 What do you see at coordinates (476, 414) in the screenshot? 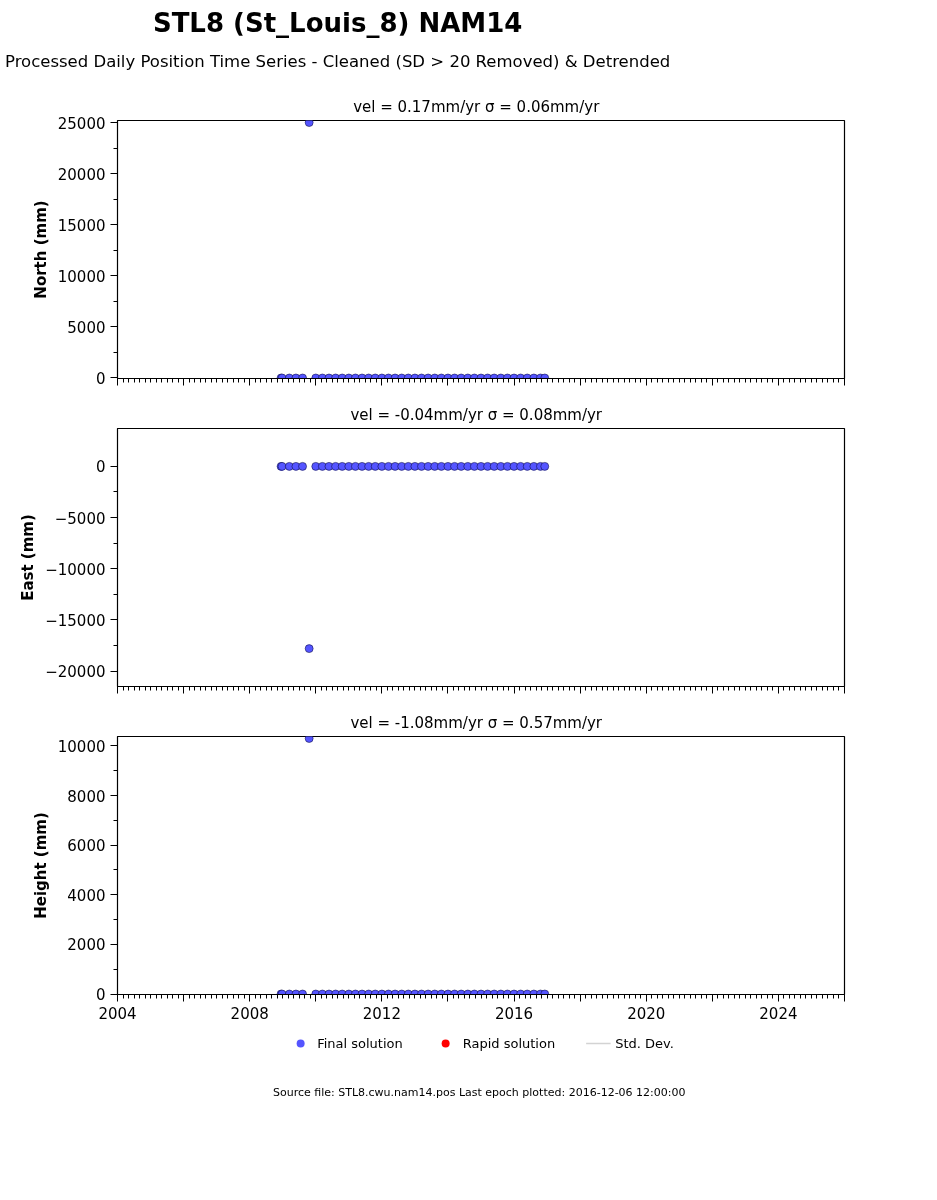
I see `chart-title: vel = -0.04mm/yr σ = 0.08mm/yr` at bounding box center [476, 414].